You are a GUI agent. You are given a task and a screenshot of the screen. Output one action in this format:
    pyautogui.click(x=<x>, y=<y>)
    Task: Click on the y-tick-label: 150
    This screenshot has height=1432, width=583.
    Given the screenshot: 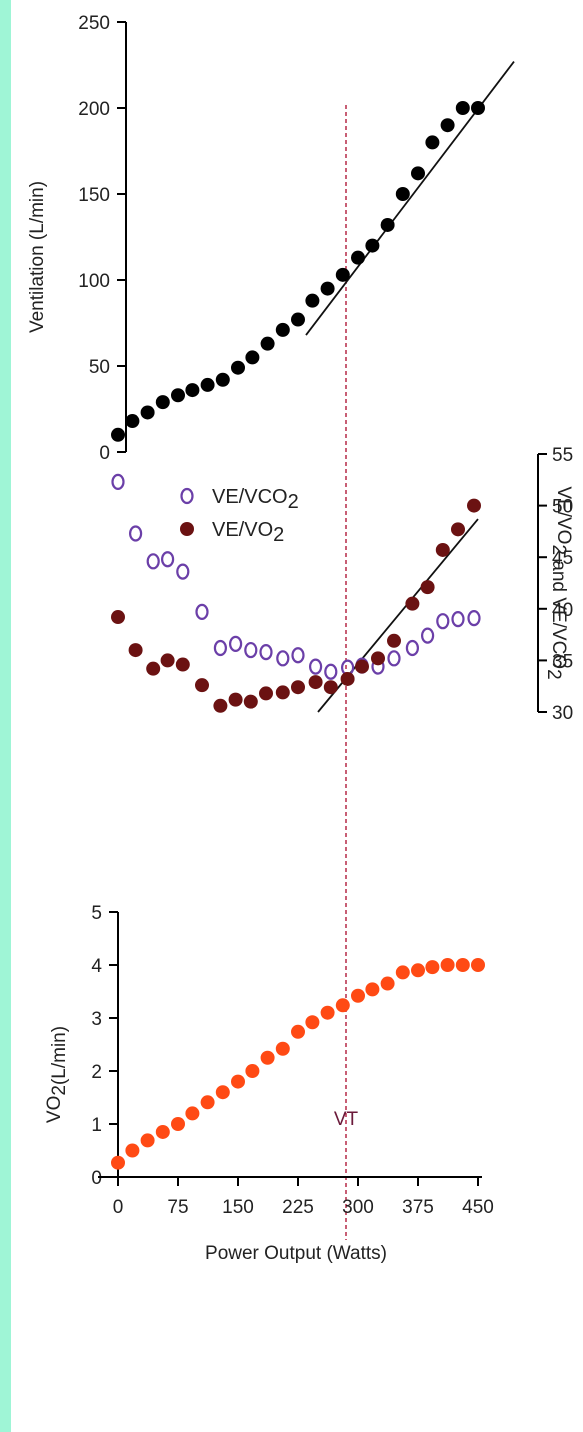 What is the action you would take?
    pyautogui.click(x=94, y=195)
    